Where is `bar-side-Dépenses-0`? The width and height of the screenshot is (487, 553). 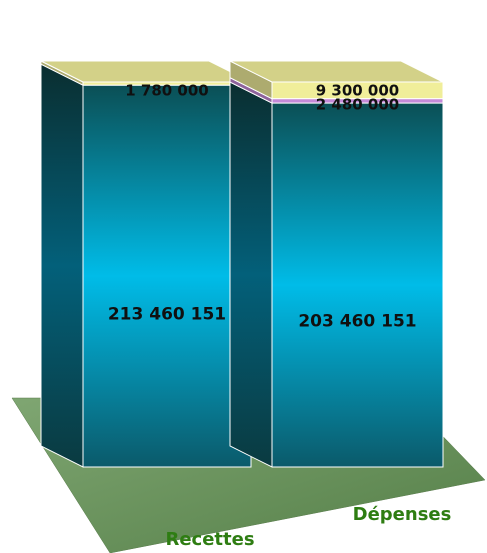 bar-side-Dépenses-0 is located at coordinates (251, 274).